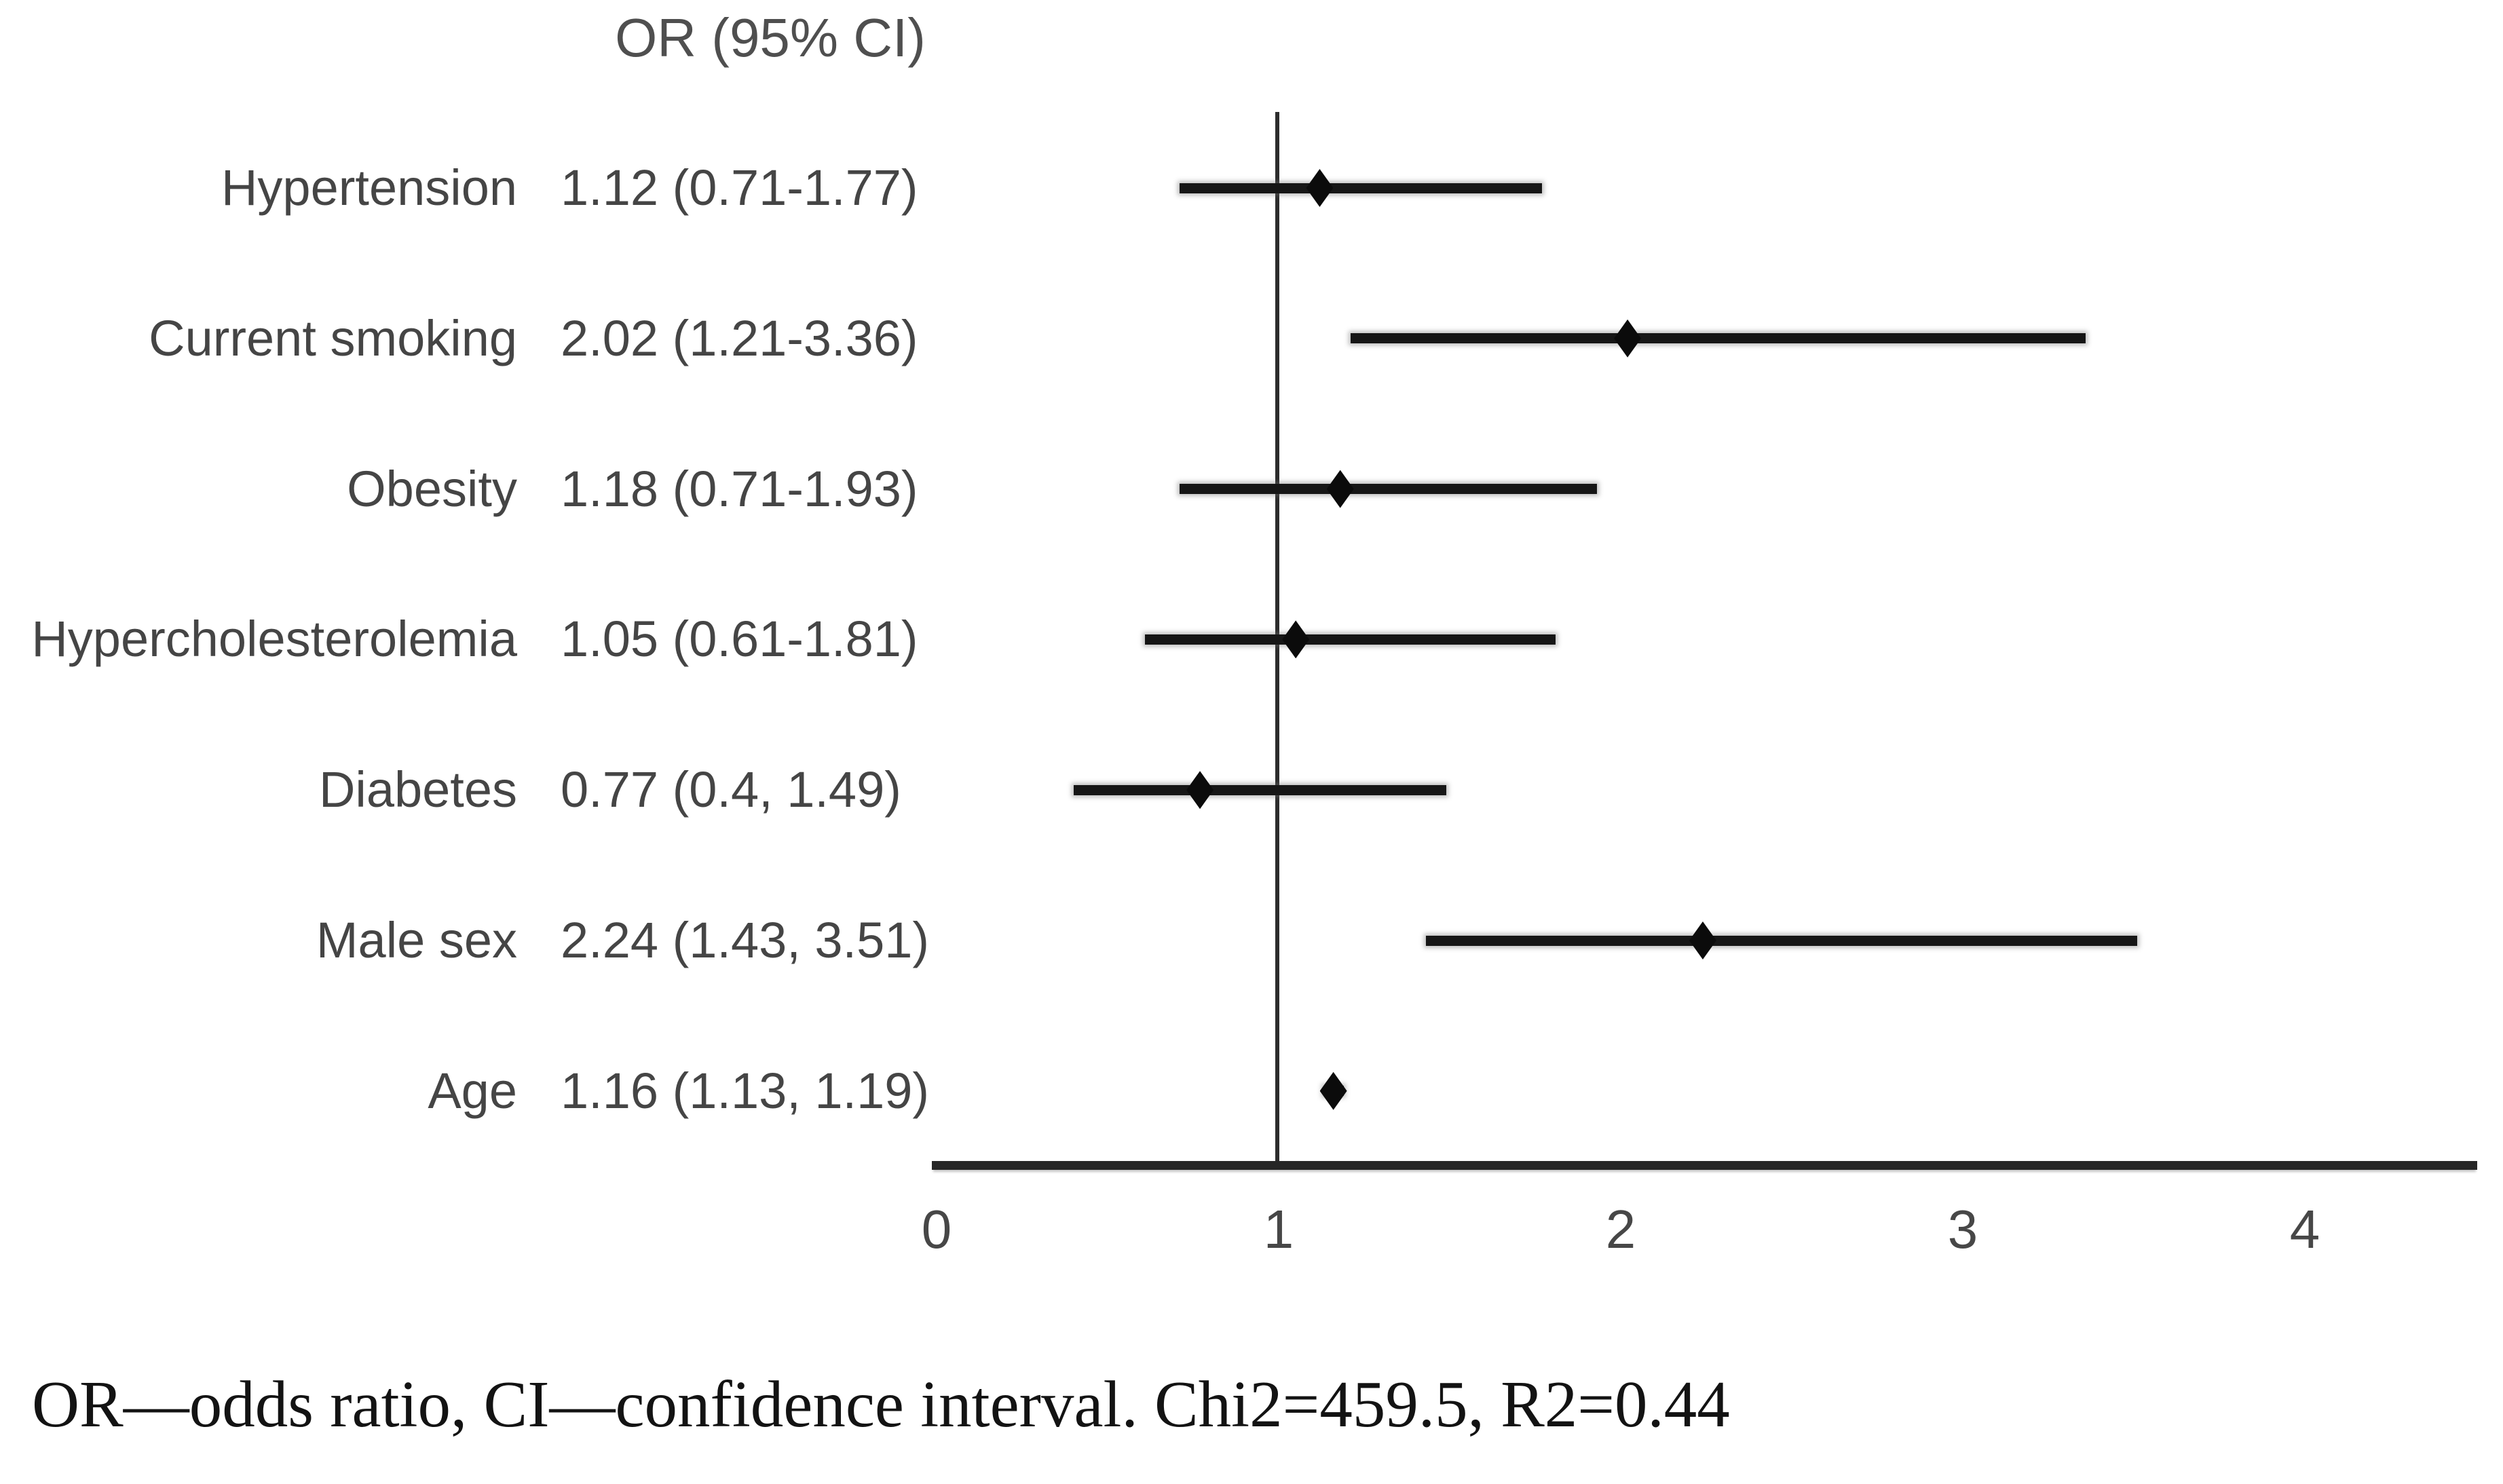  I want to click on row-label: Age, so click(472, 1090).